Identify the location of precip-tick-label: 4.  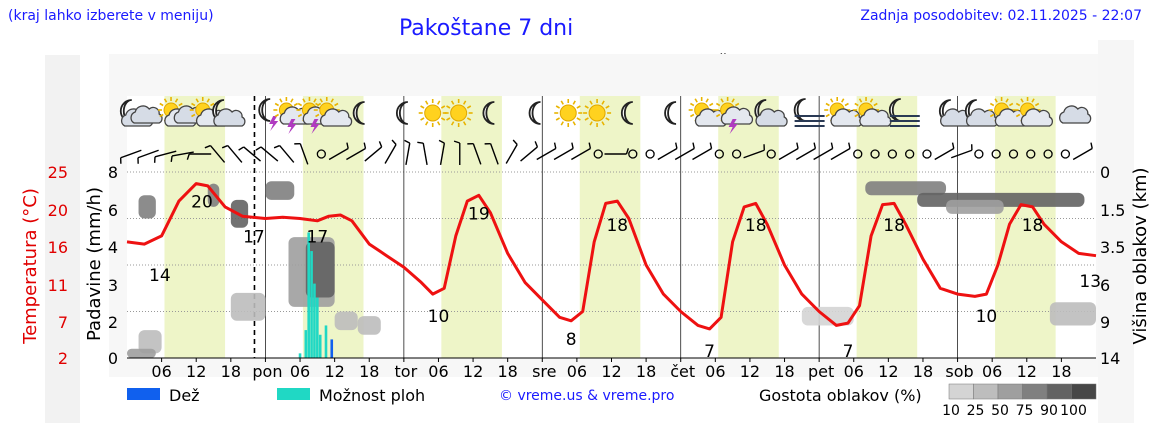
(113, 247).